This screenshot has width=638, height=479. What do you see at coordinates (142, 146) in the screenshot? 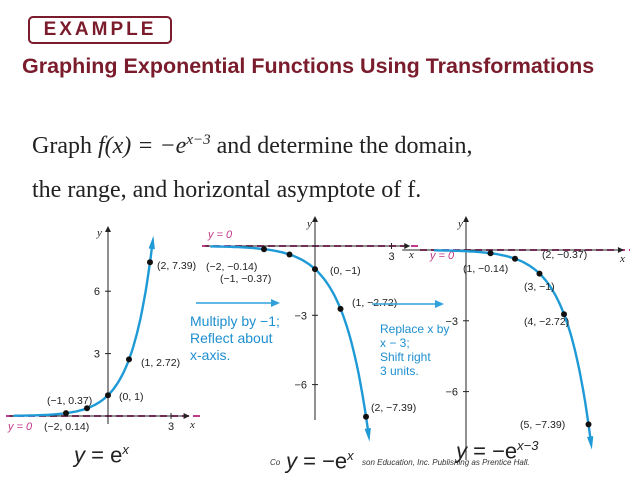
I see `function-expression: f(x) = −e` at bounding box center [142, 146].